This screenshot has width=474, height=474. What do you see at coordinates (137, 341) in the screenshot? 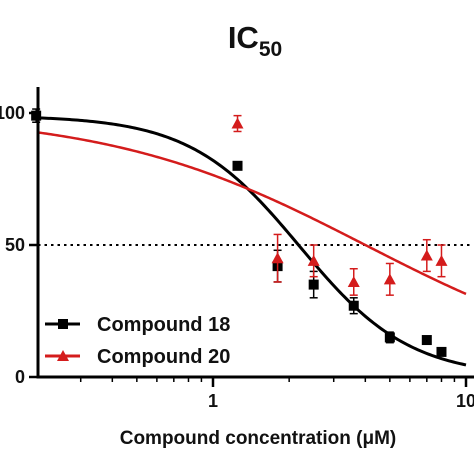
I see `legend: Compound 18 Compound 20` at bounding box center [137, 341].